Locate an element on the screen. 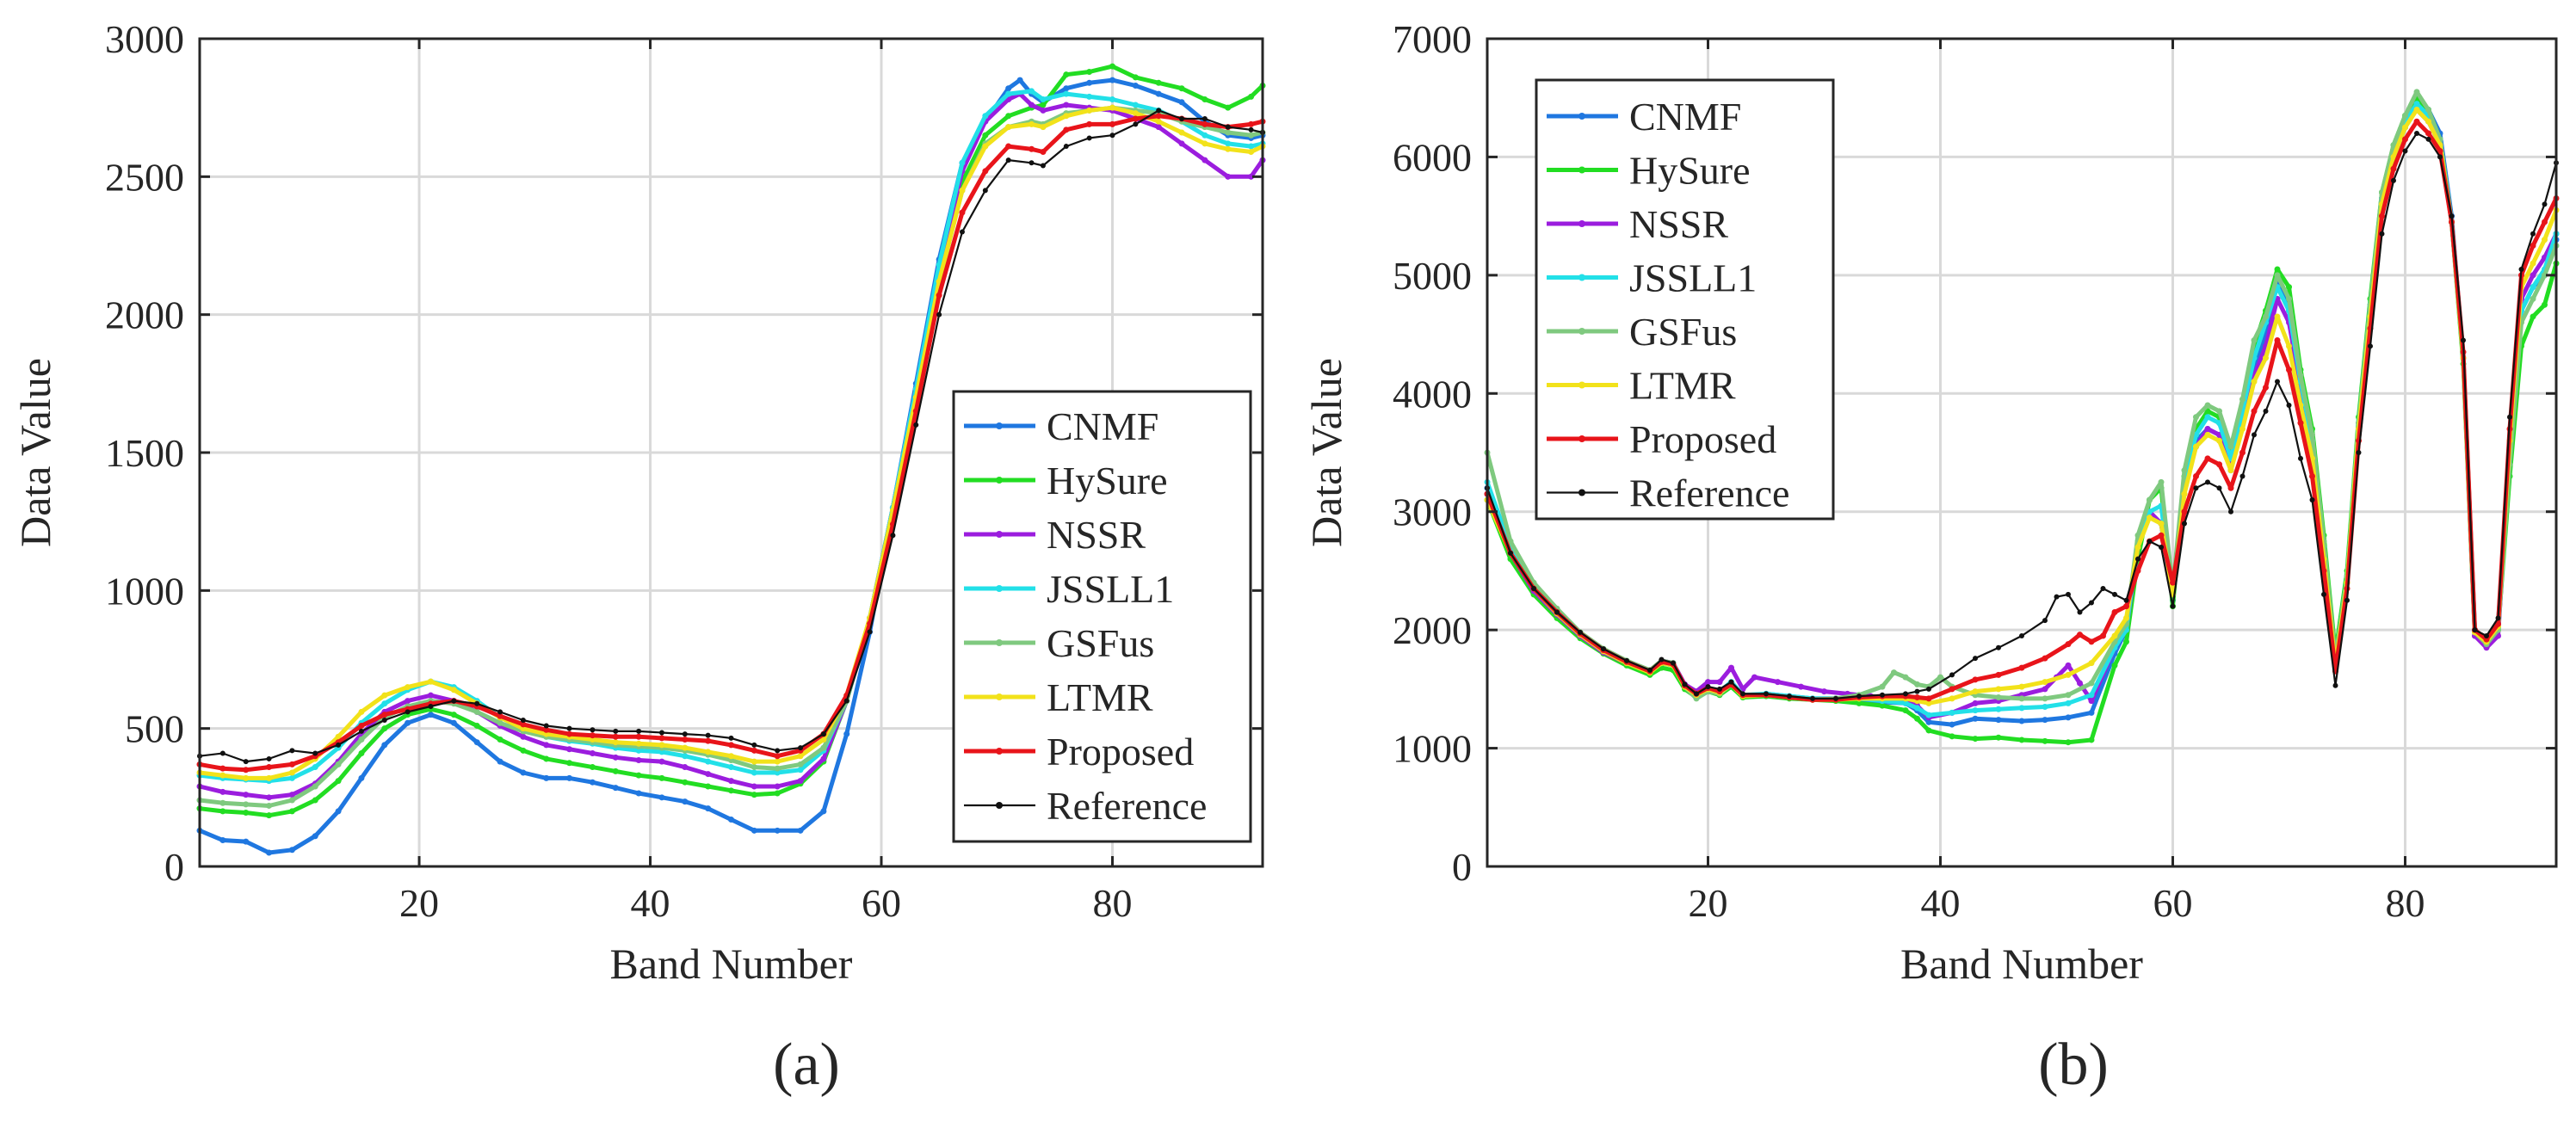 This screenshot has width=2576, height=1128. y-tick-label: 3000 is located at coordinates (1432, 512).